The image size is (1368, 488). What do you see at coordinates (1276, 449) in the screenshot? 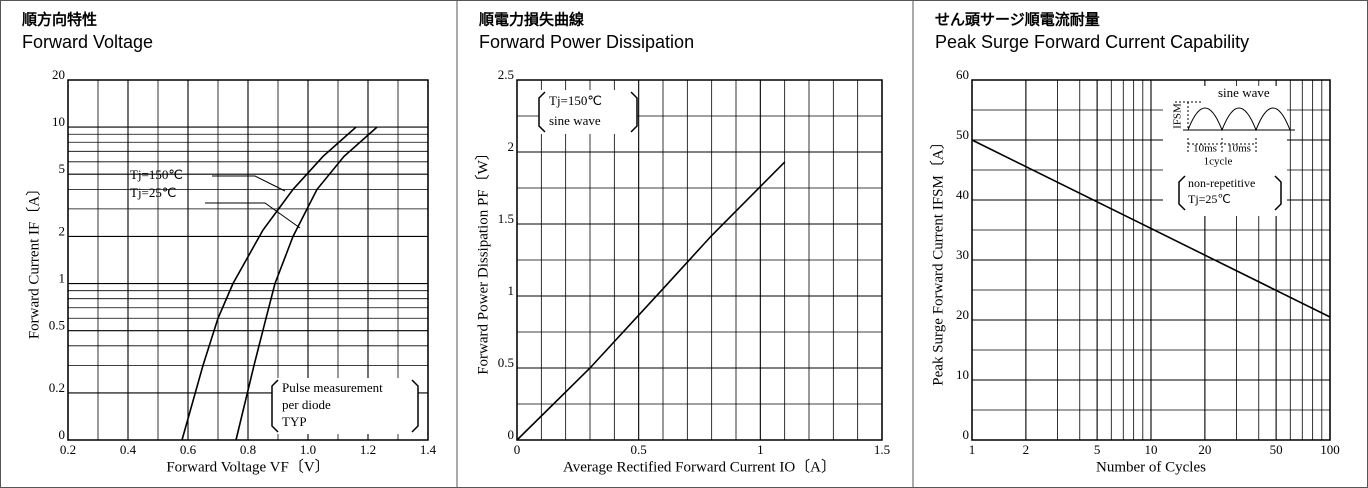
I see `x-tick-label: 50` at bounding box center [1276, 449].